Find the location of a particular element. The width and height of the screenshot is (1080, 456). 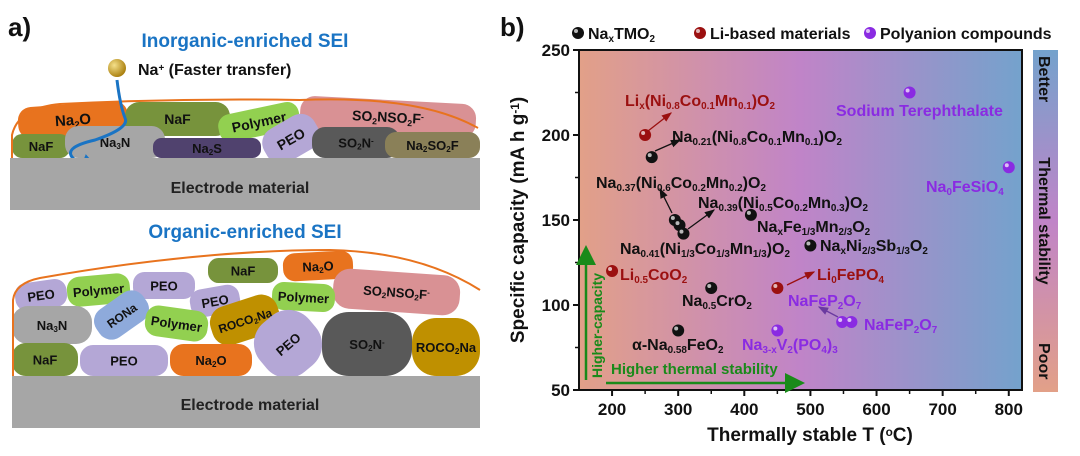

sei-component-label: Na2S is located at coordinates (207, 149).